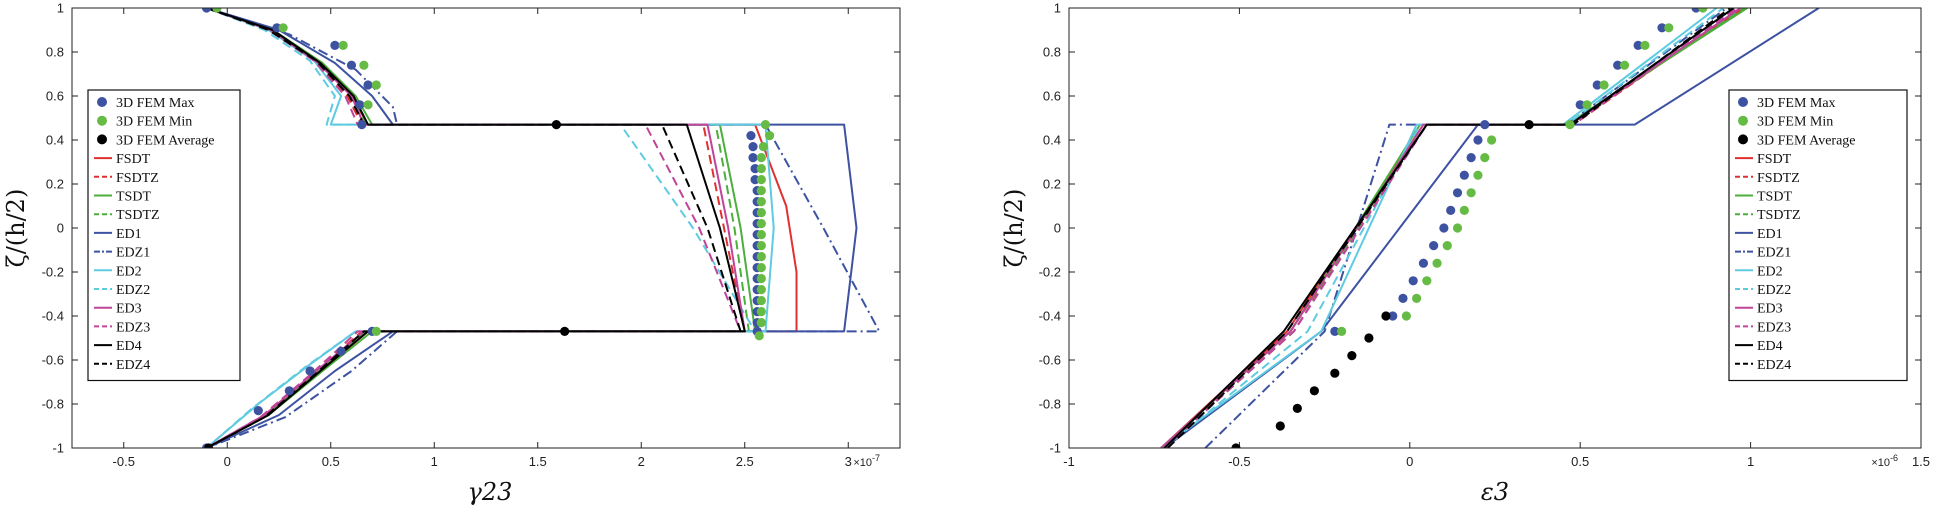 The image size is (1938, 523). Describe the element at coordinates (1057, 8) in the screenshot. I see `y-tick-label: 1` at that location.